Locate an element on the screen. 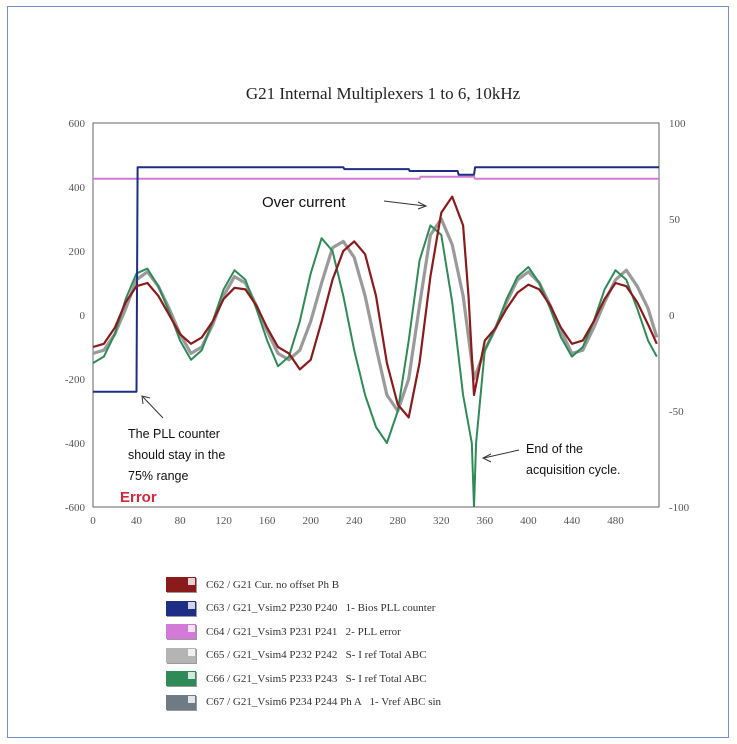  legend-item: C64 / G21_Vsim3 P231 P241 2- PLL error is located at coordinates (303, 632).